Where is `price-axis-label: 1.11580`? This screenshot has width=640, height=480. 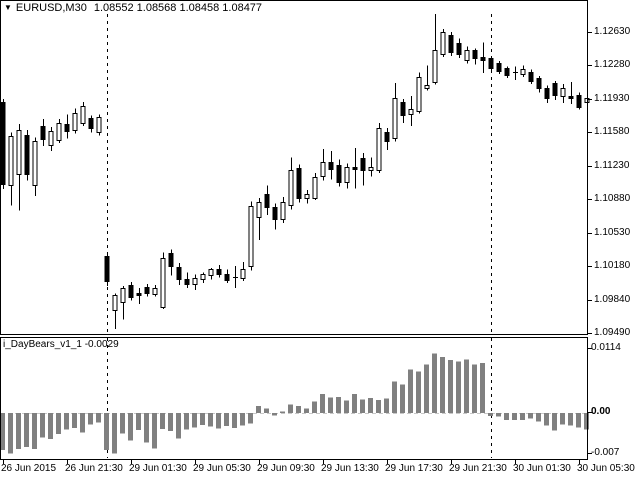
price-axis-label: 1.11580 is located at coordinates (612, 131).